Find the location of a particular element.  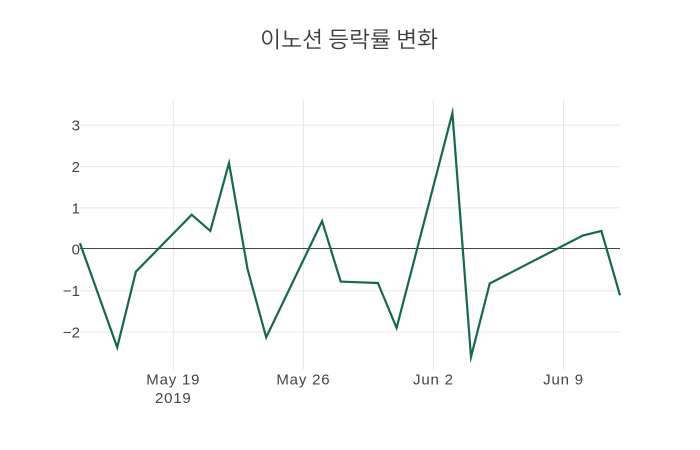

svg-text: 1 is located at coordinates (76, 208).